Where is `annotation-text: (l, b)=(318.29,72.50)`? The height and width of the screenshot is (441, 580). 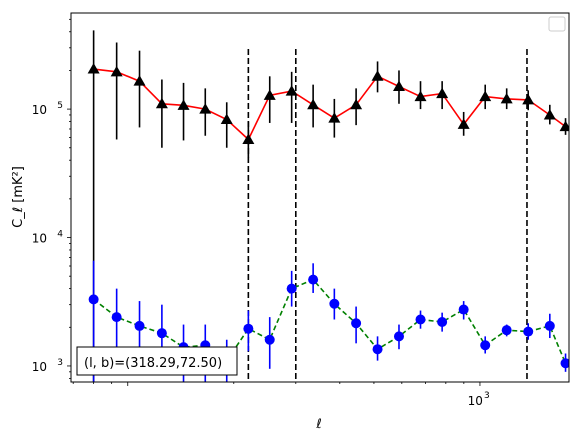 annotation-text: (l, b)=(318.29,72.50) is located at coordinates (153, 363).